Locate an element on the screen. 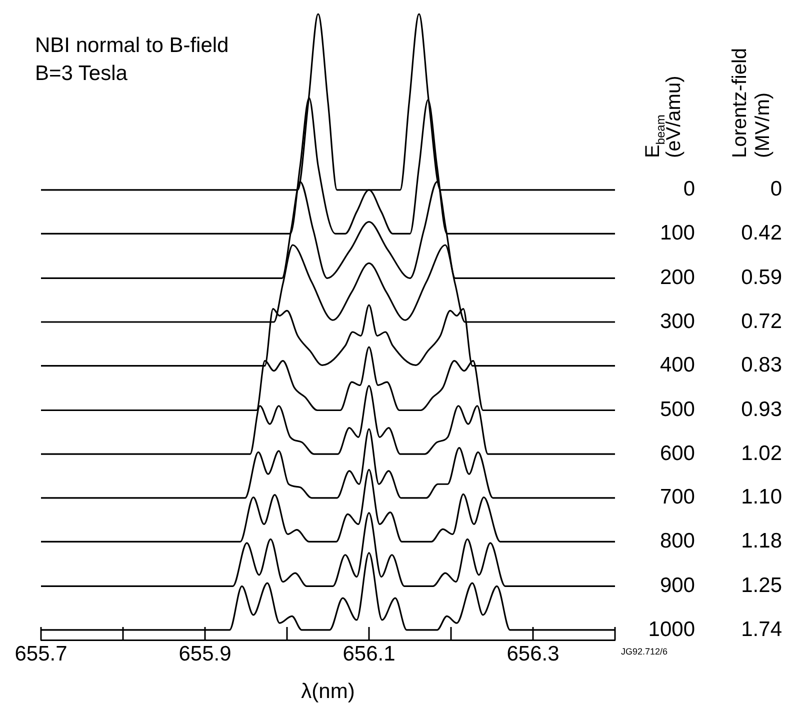 This screenshot has width=786, height=707. text: 0.93 is located at coordinates (761, 410).